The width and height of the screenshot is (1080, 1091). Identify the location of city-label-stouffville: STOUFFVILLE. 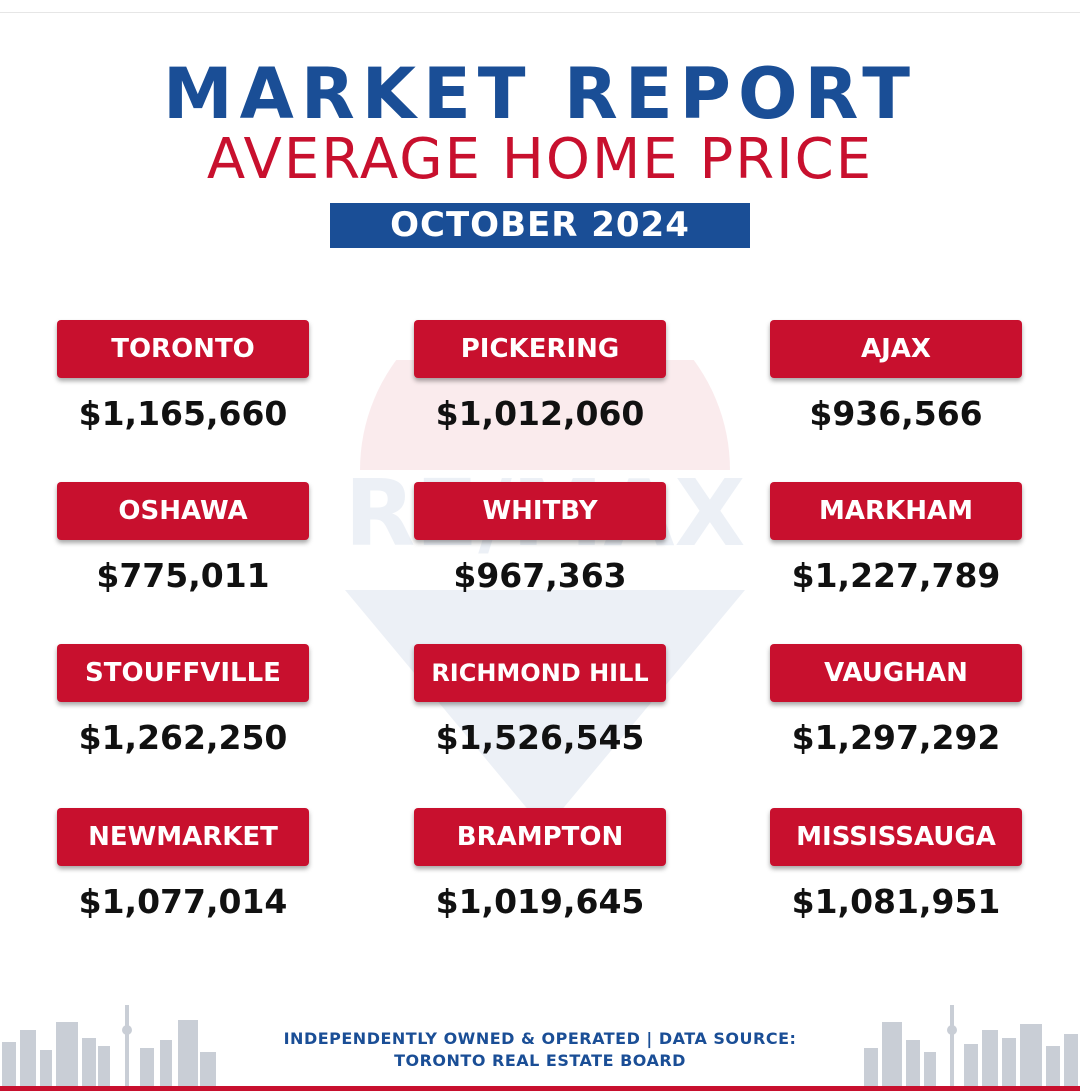
(183, 673).